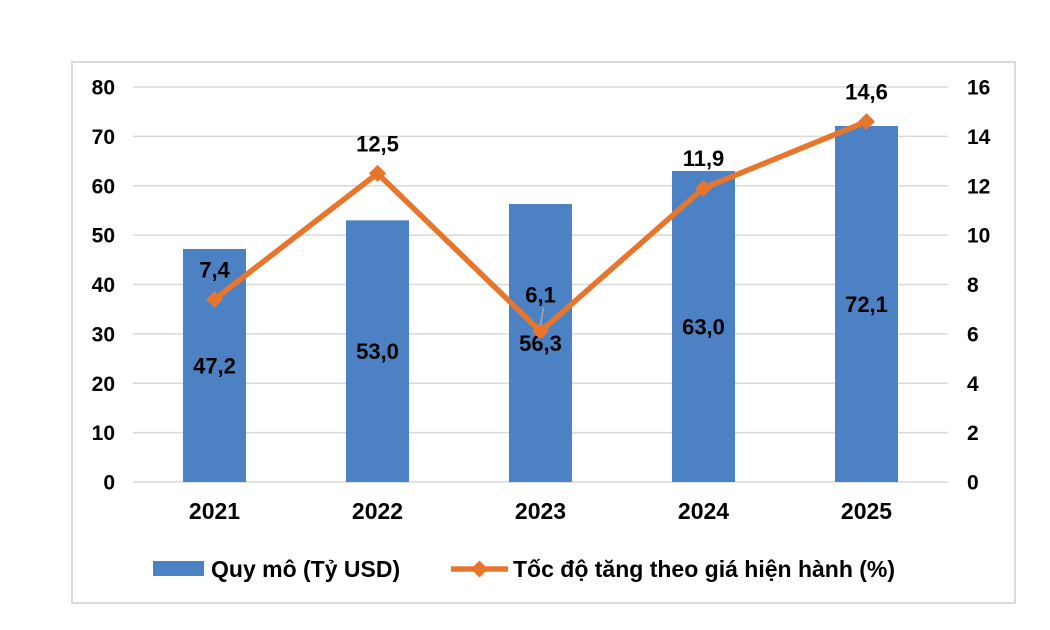 This screenshot has height=630, width=1050. Describe the element at coordinates (542, 316) in the screenshot. I see `label-leader-line` at that location.